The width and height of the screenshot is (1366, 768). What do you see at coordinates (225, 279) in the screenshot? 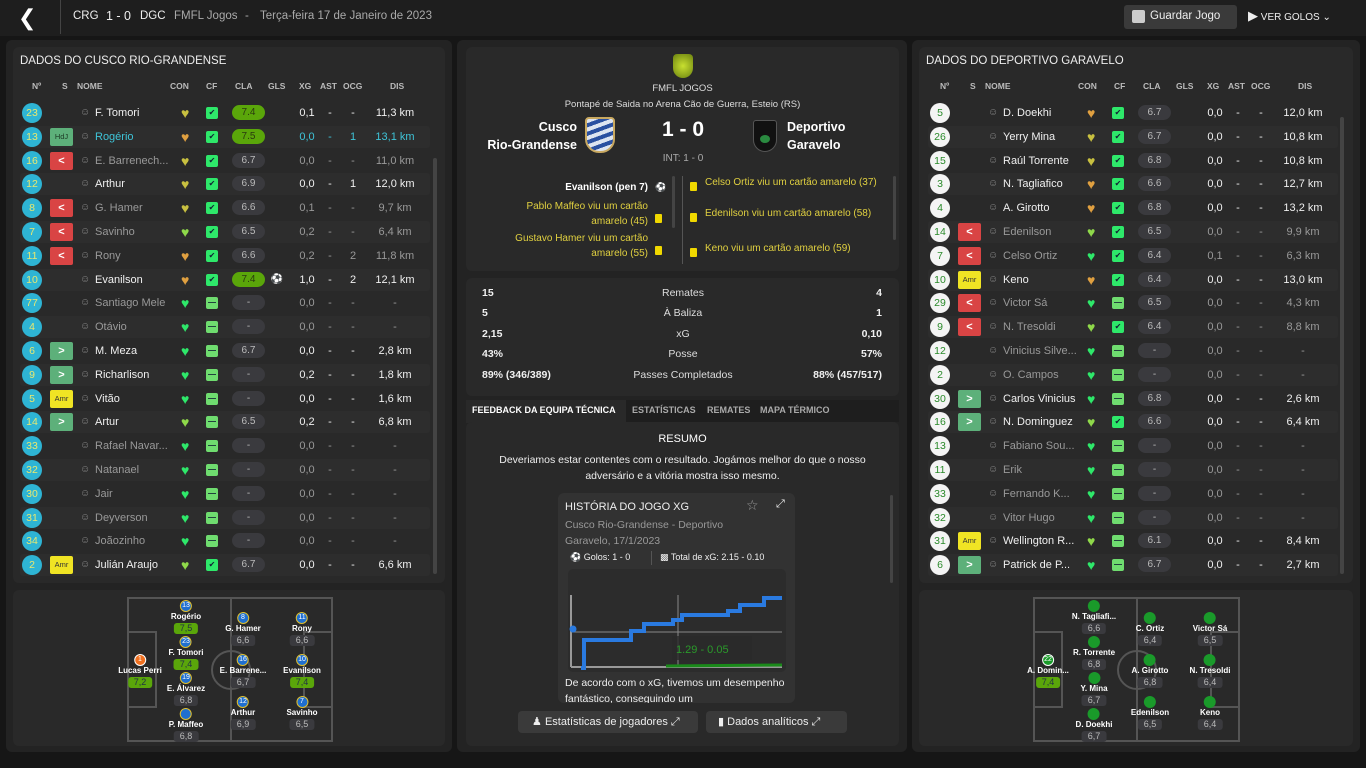
I see `player-row: 10 ☺ Evanilson ♥ ✔ 7.4 ⚽ 1,0 - 2 12,1 km` at bounding box center [225, 279].